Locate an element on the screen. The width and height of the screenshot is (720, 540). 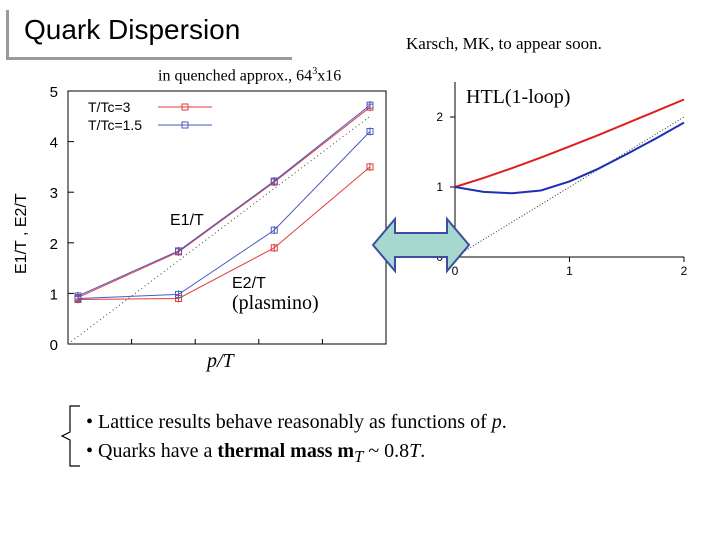
y-axis-label: E1/T , E2/T is located at coordinates (21, 233).